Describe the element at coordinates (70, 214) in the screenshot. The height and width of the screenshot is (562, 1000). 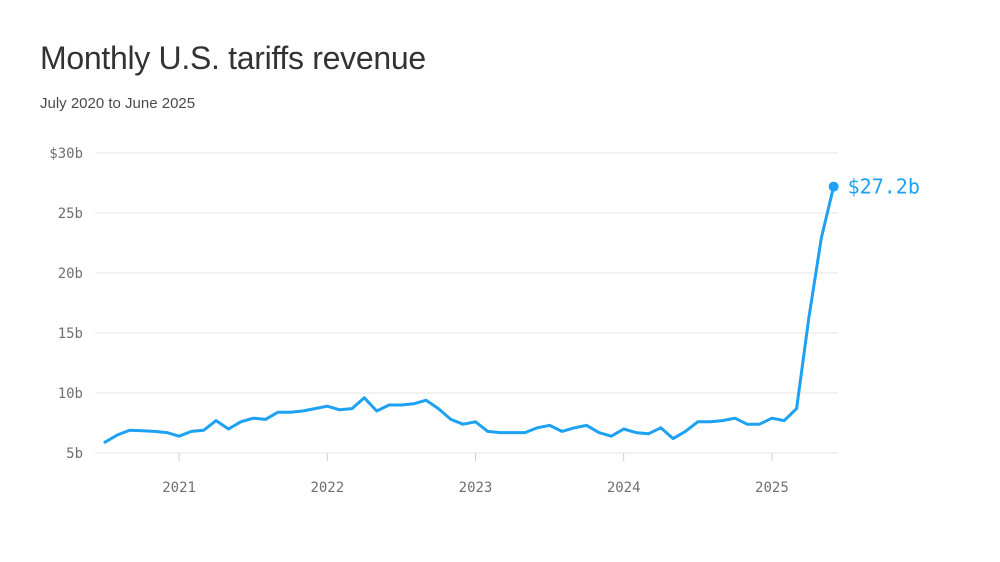
I see `y-tick-label: 25b` at that location.